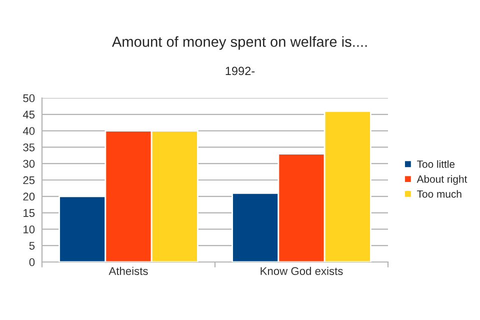  I want to click on y-tick-label: 40, so click(28, 131).